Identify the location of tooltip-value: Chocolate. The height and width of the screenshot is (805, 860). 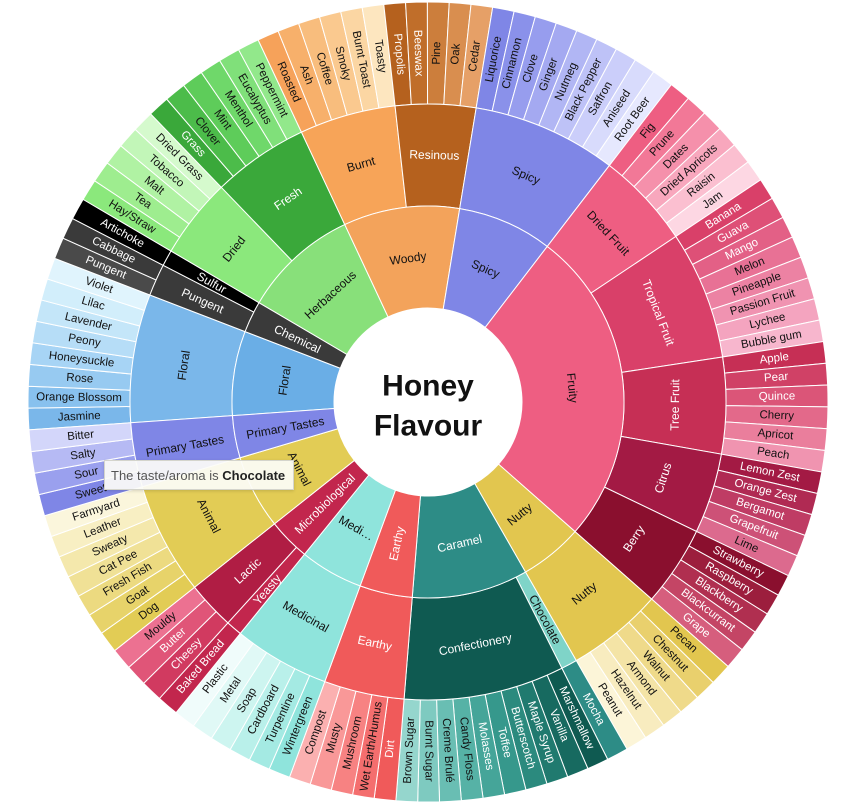
(254, 475).